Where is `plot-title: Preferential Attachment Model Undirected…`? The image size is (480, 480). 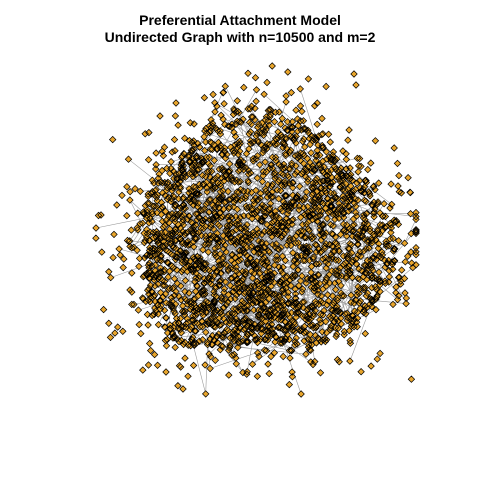
plot-title: Preferential Attachment Model Undirected… is located at coordinates (240, 29).